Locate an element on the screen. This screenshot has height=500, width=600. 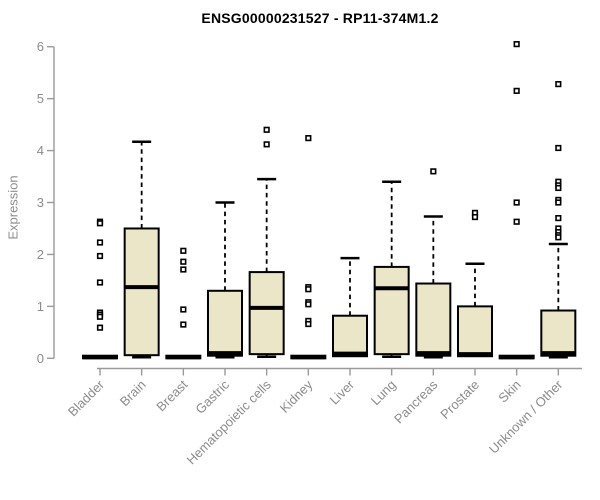
x-tick-label: Brain is located at coordinates (133, 393).